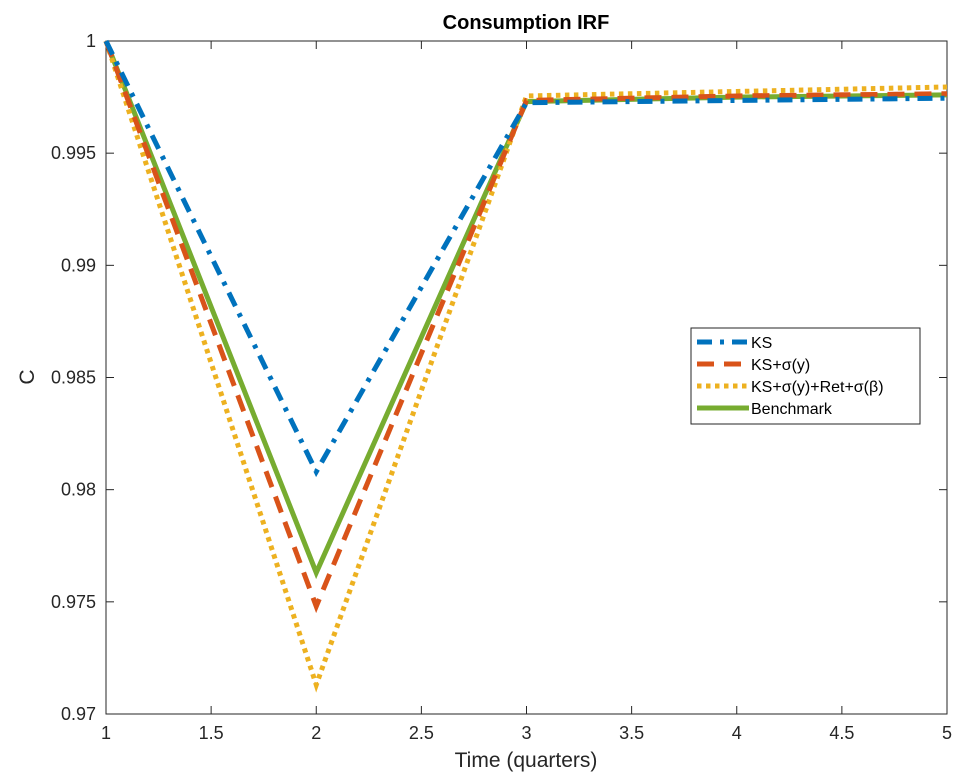  I want to click on x-tick-label: 1.5, so click(211, 733).